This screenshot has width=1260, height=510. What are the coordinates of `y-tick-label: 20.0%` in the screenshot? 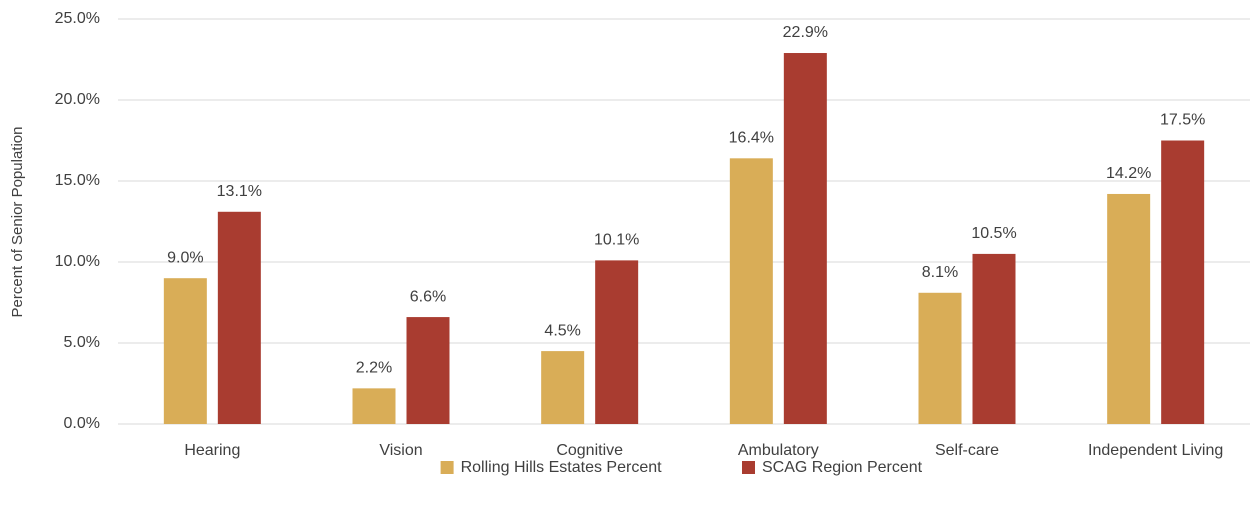 It's located at (77, 99).